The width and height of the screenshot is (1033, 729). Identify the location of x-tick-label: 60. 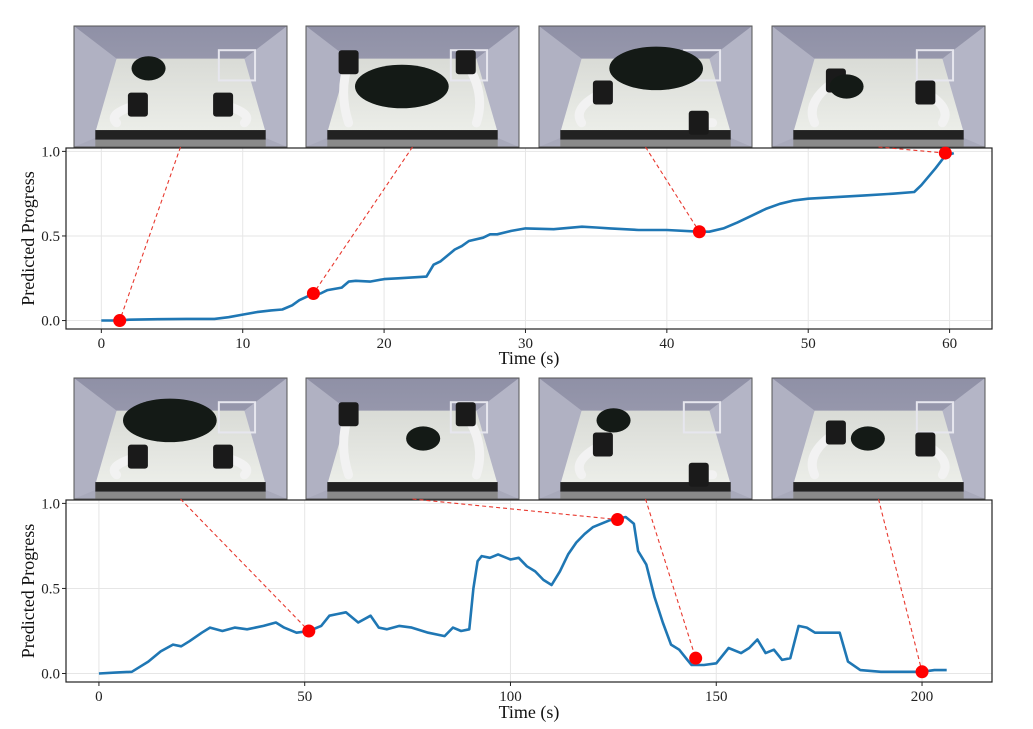
(949, 344).